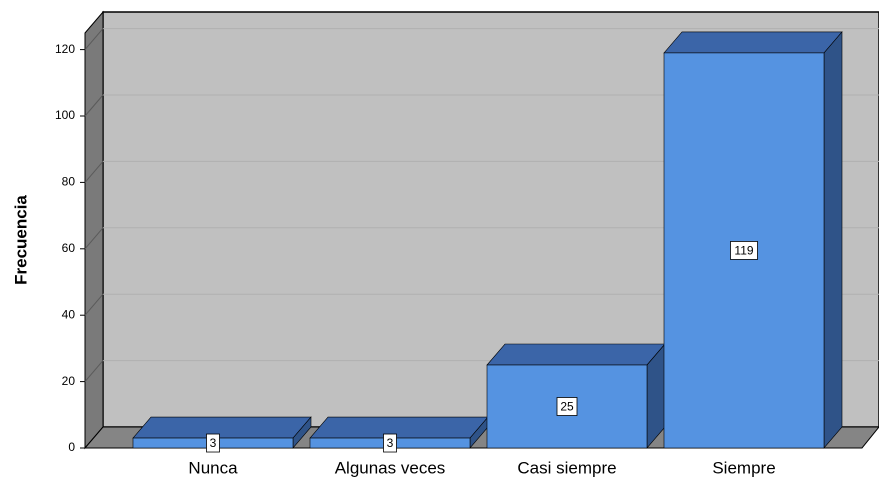 The height and width of the screenshot is (483, 879). I want to click on y-tick-label: 60, so click(69, 248).